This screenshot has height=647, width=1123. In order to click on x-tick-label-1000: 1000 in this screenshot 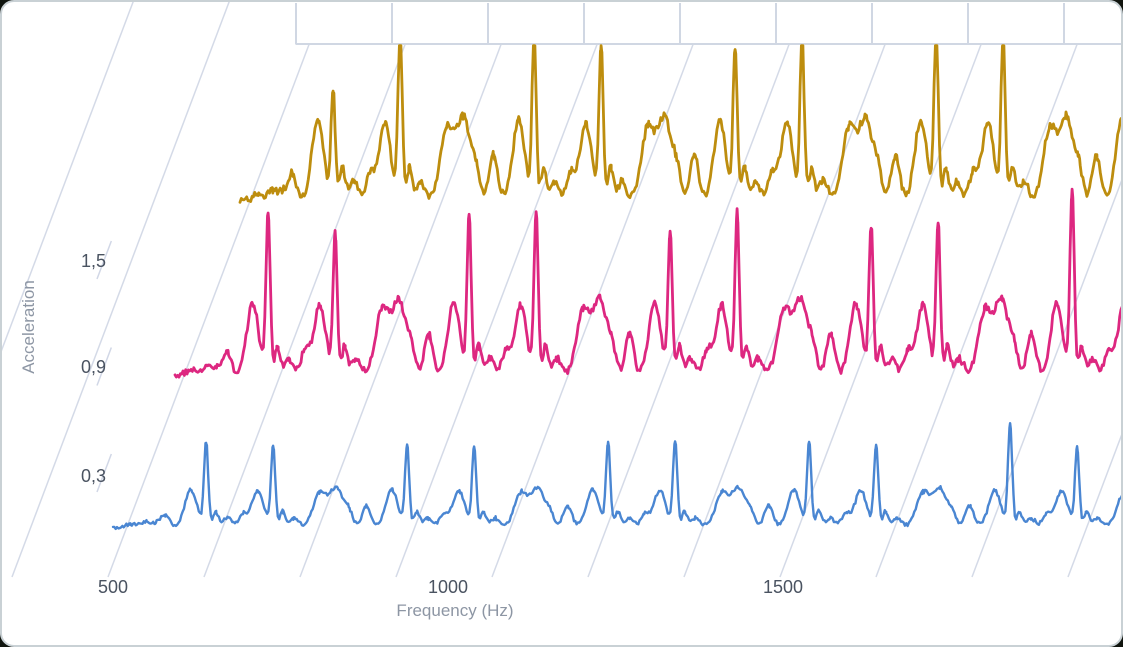, I will do `click(448, 587)`.